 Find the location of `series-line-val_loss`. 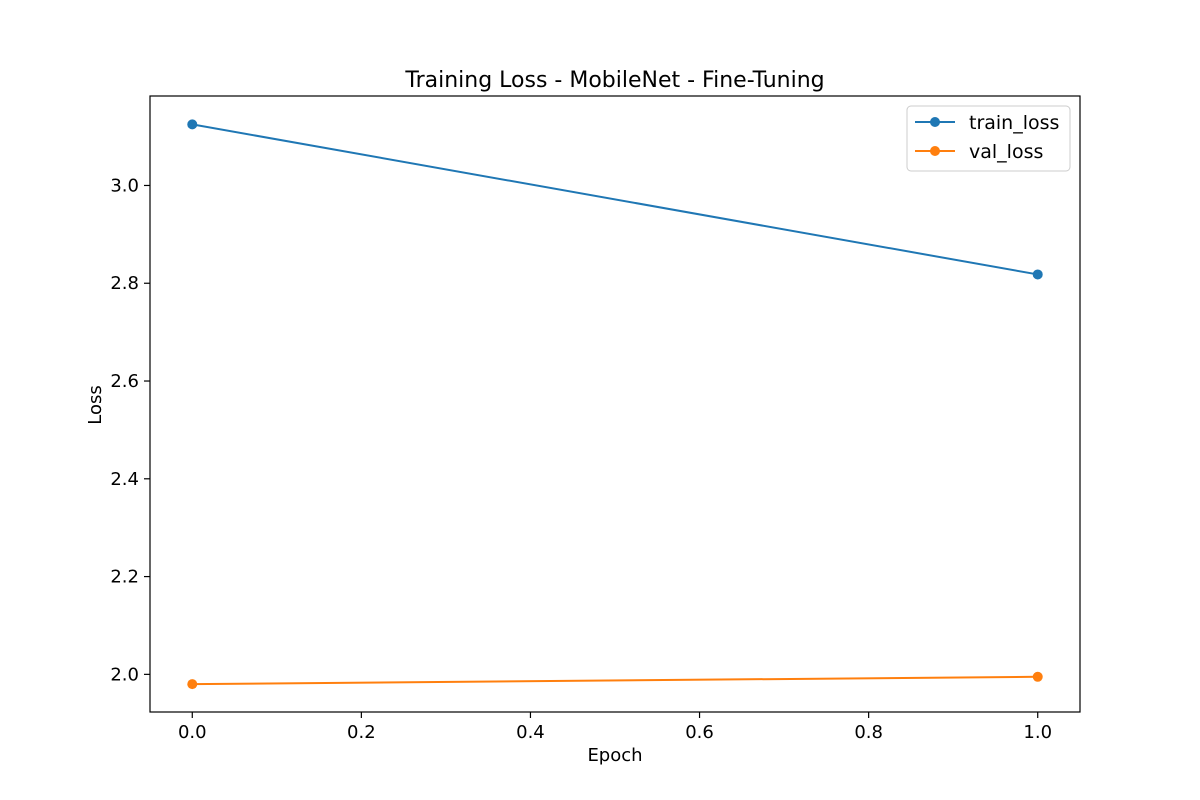

series-line-val_loss is located at coordinates (615, 680).